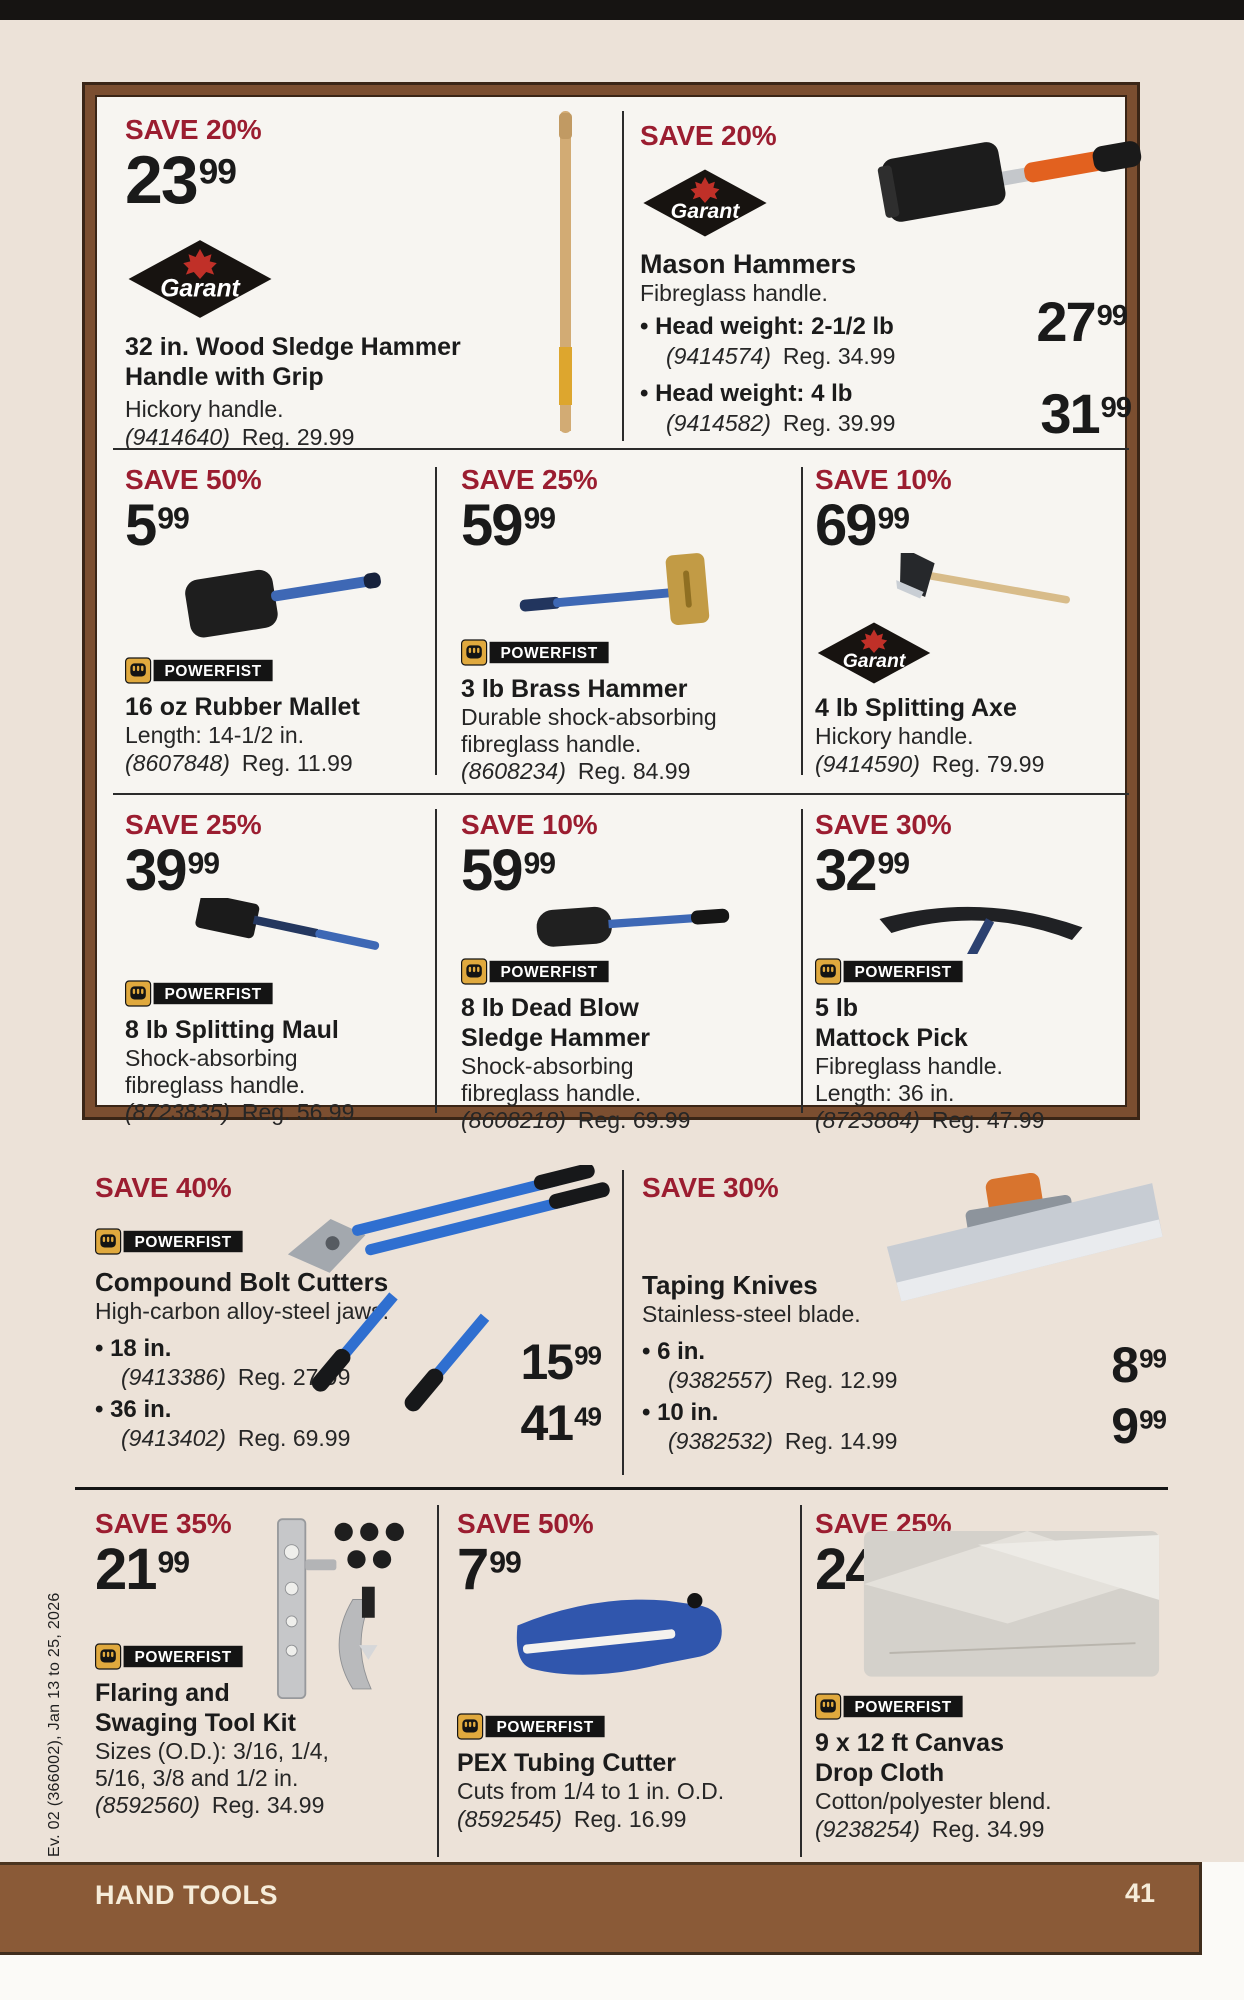  I want to click on regular-price: Reg. 39.99, so click(839, 422).